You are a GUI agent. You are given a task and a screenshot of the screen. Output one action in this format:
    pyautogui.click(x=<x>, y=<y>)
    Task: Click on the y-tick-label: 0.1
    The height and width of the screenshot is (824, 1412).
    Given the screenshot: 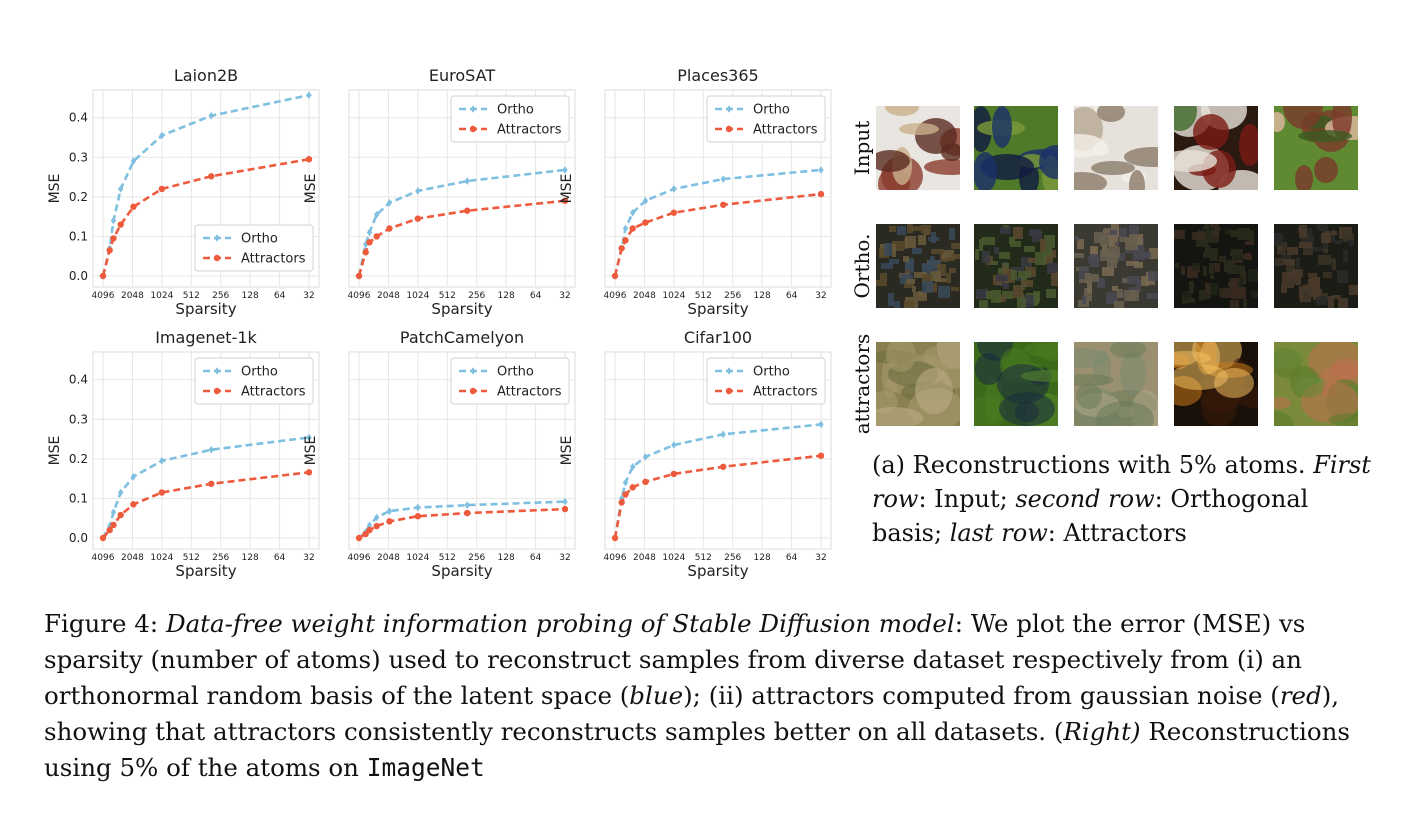 What is the action you would take?
    pyautogui.click(x=78, y=236)
    